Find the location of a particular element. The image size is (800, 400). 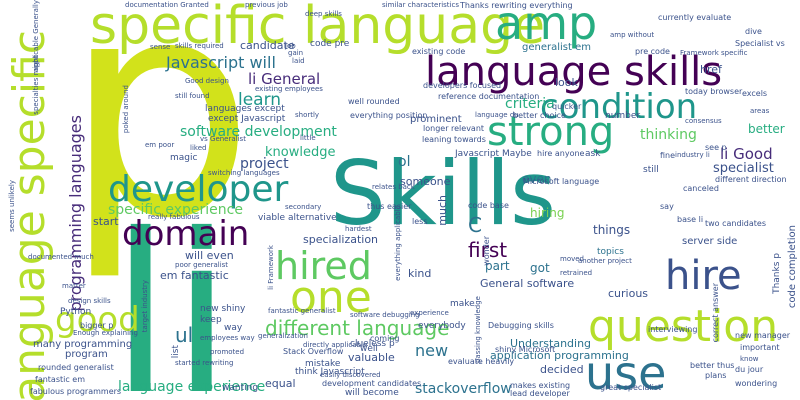

word-existing-employees: existing employees is located at coordinates (289, 89).